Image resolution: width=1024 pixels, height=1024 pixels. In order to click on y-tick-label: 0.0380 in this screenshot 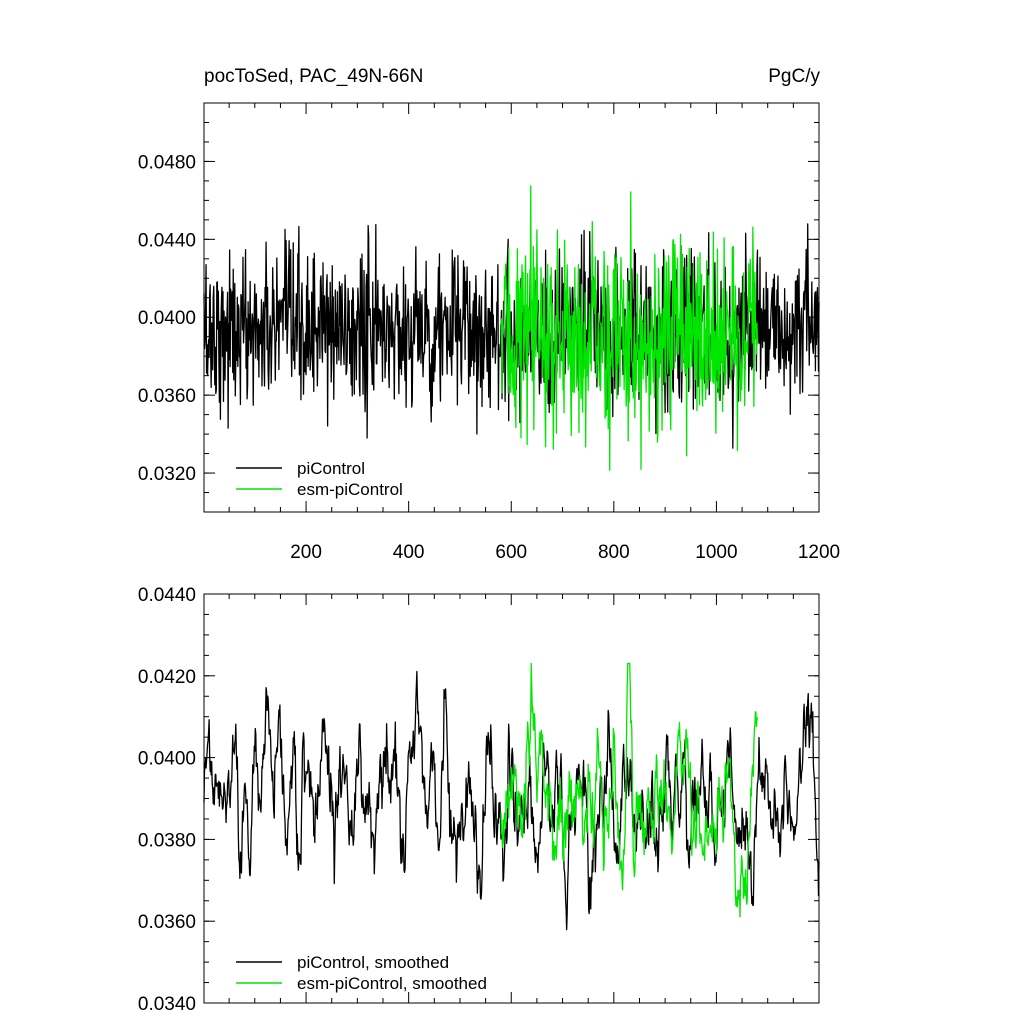, I will do `click(167, 840)`.